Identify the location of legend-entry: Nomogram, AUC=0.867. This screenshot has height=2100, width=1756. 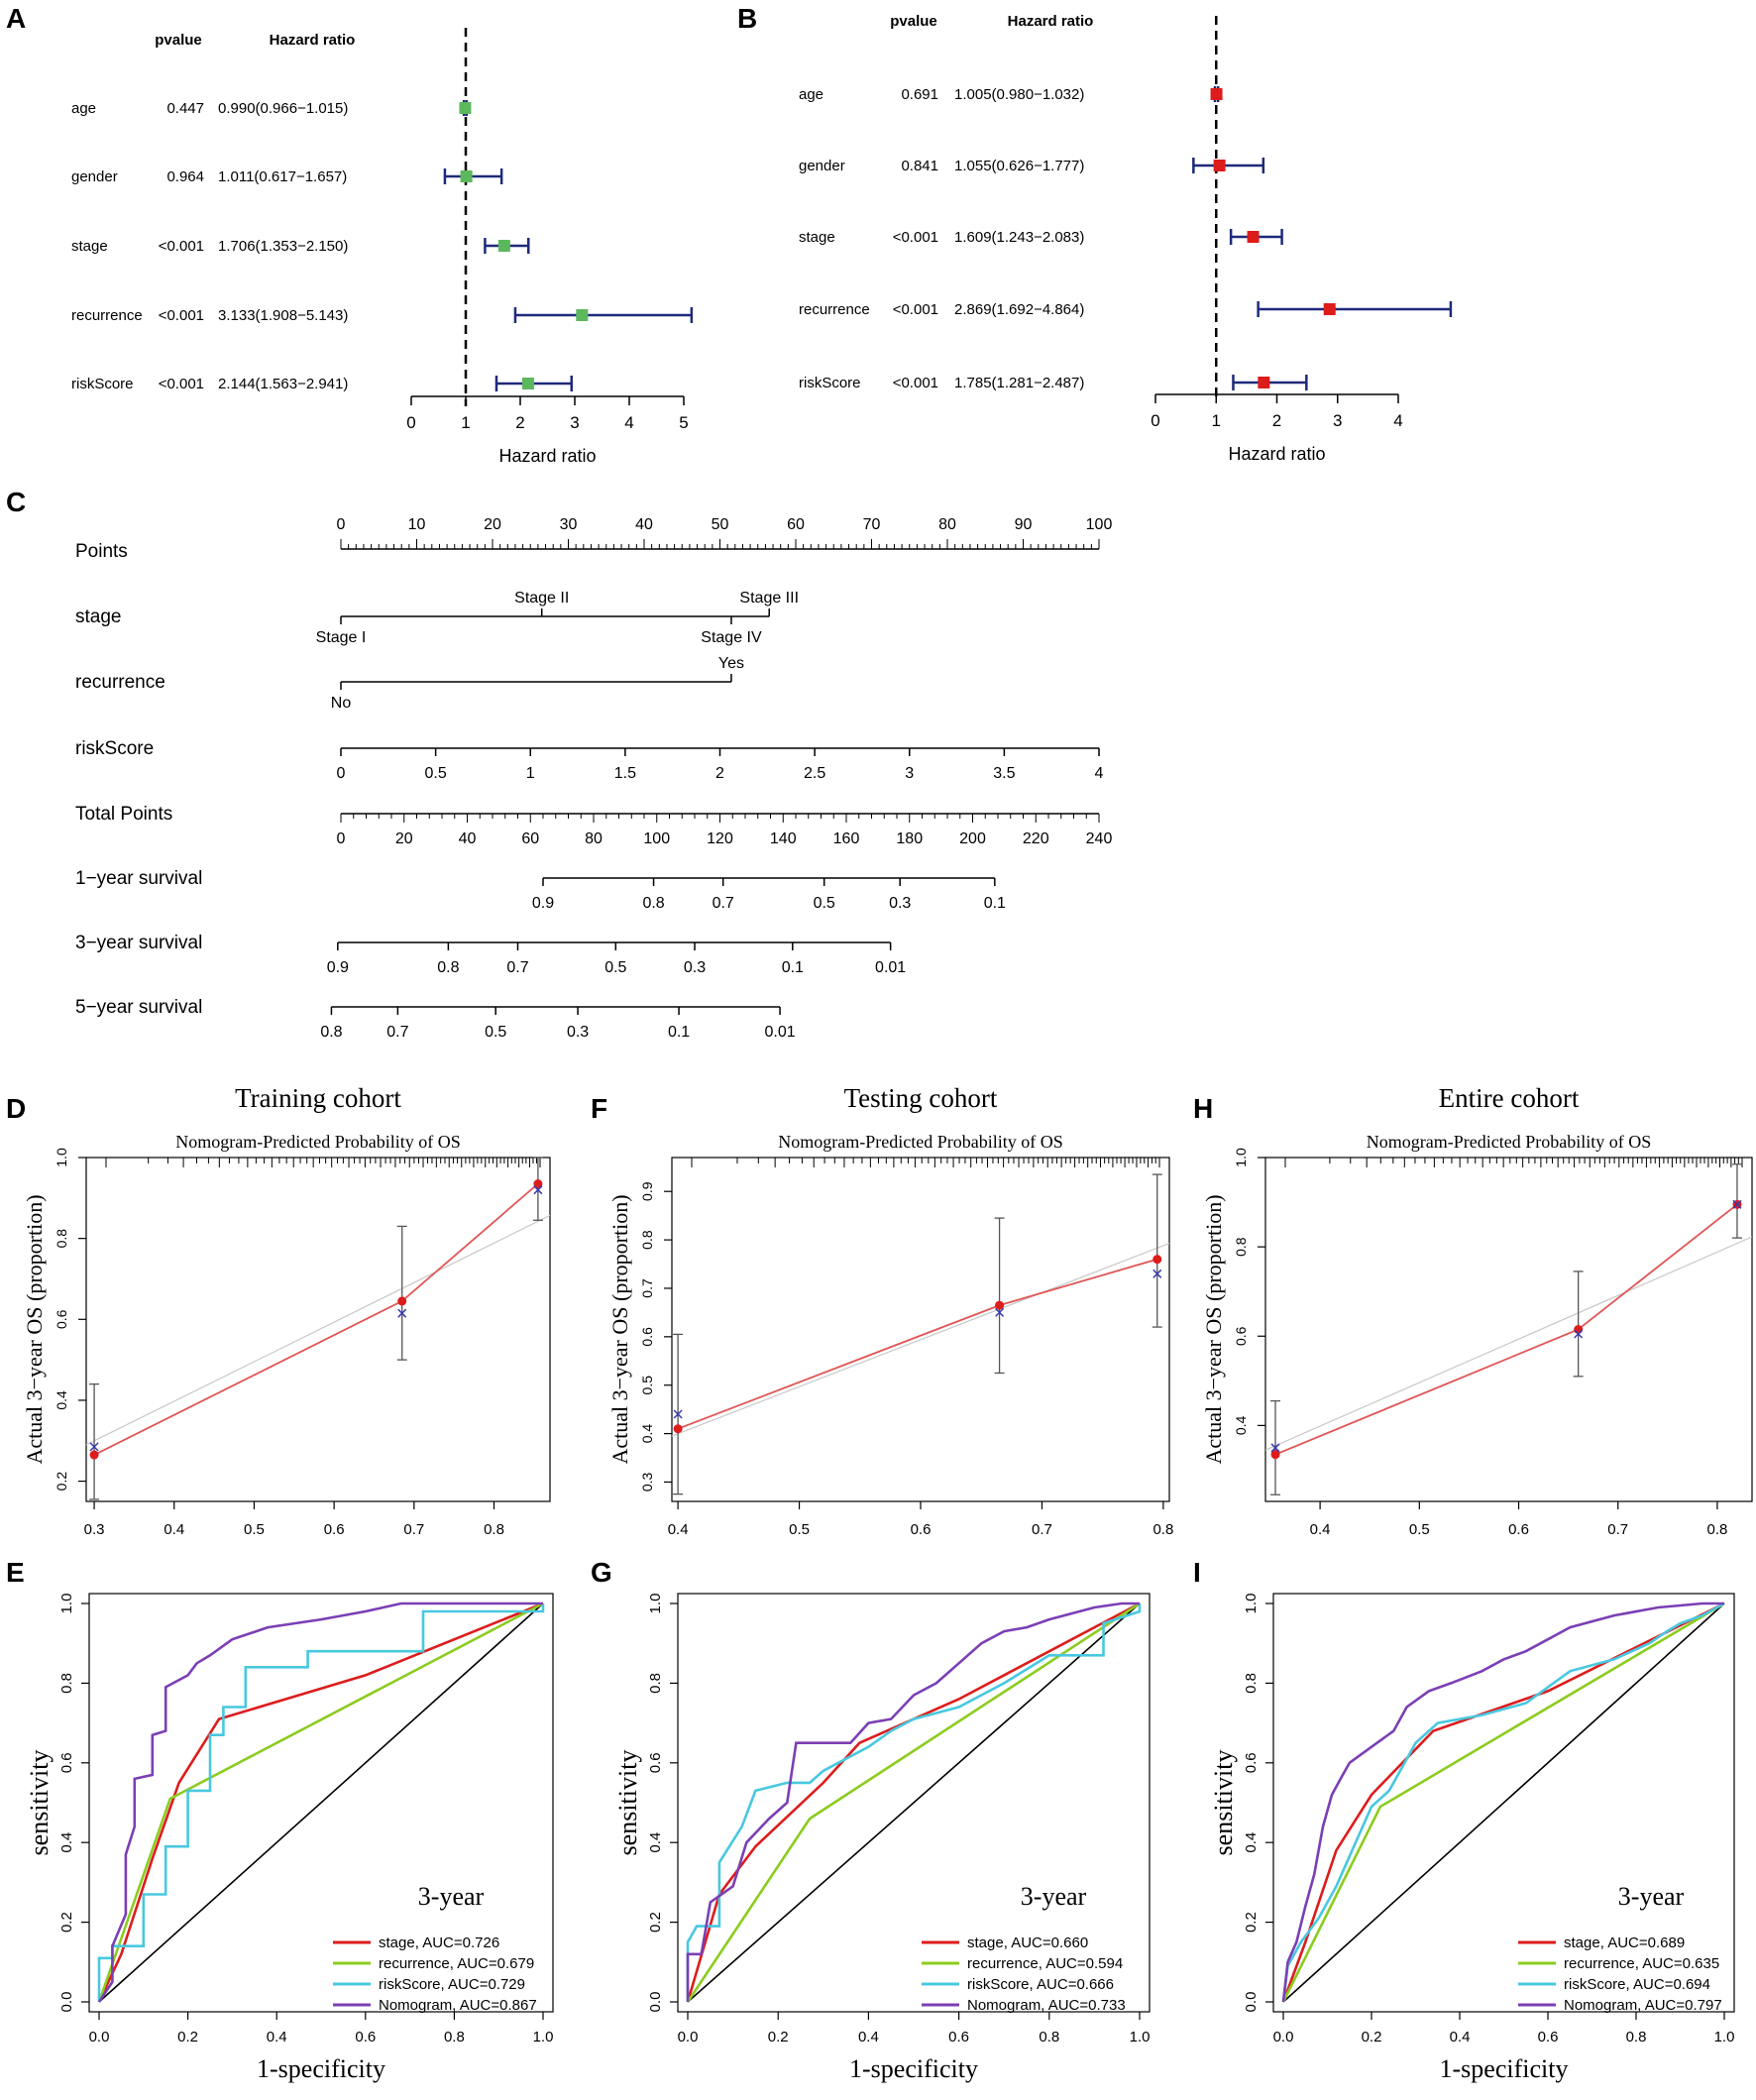
(458, 2005).